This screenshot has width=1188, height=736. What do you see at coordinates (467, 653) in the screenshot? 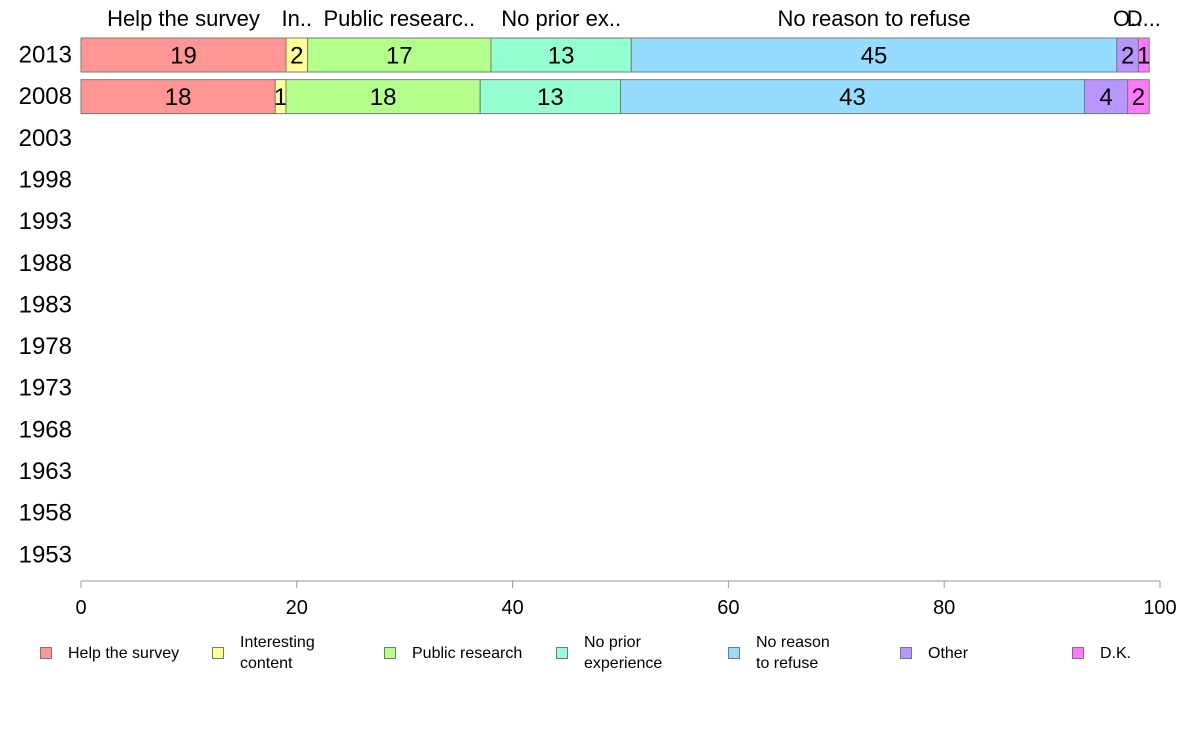
I see `legend-label: Public research` at bounding box center [467, 653].